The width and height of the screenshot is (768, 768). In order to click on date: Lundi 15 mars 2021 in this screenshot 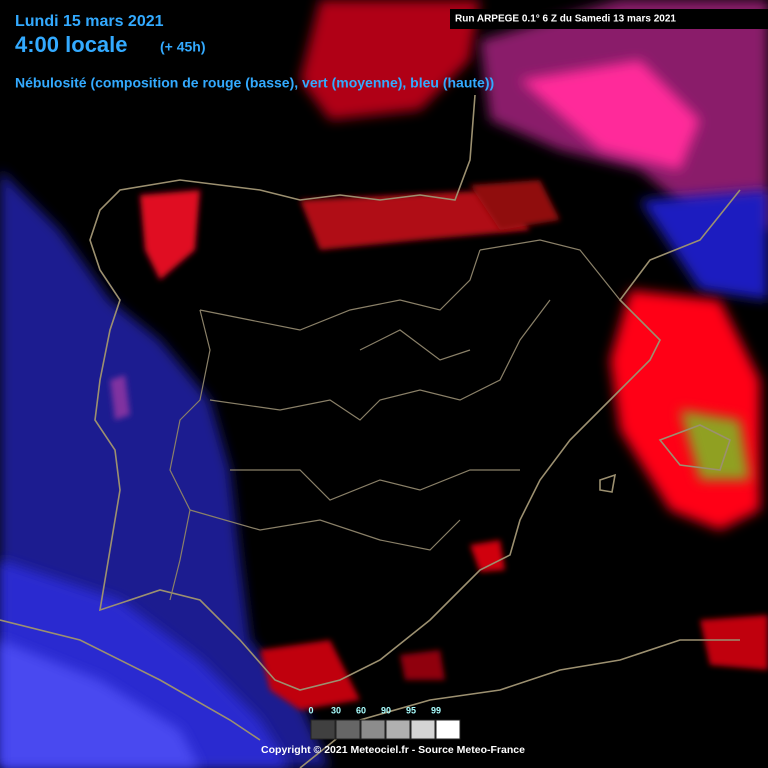, I will do `click(89, 21)`.